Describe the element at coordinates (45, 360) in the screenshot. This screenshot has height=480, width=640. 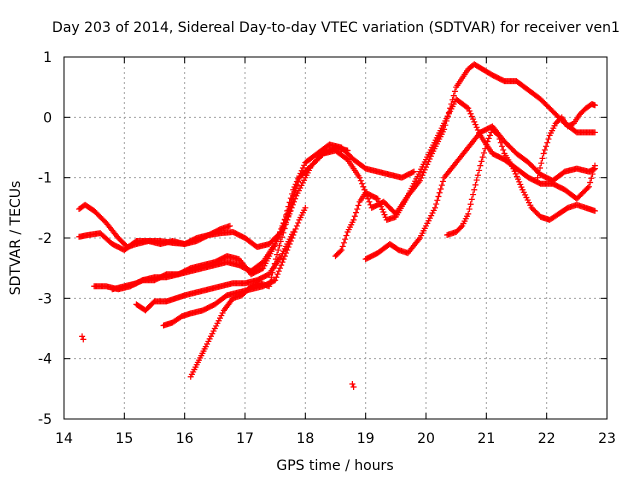
I see `y-tick-label: -4` at that location.